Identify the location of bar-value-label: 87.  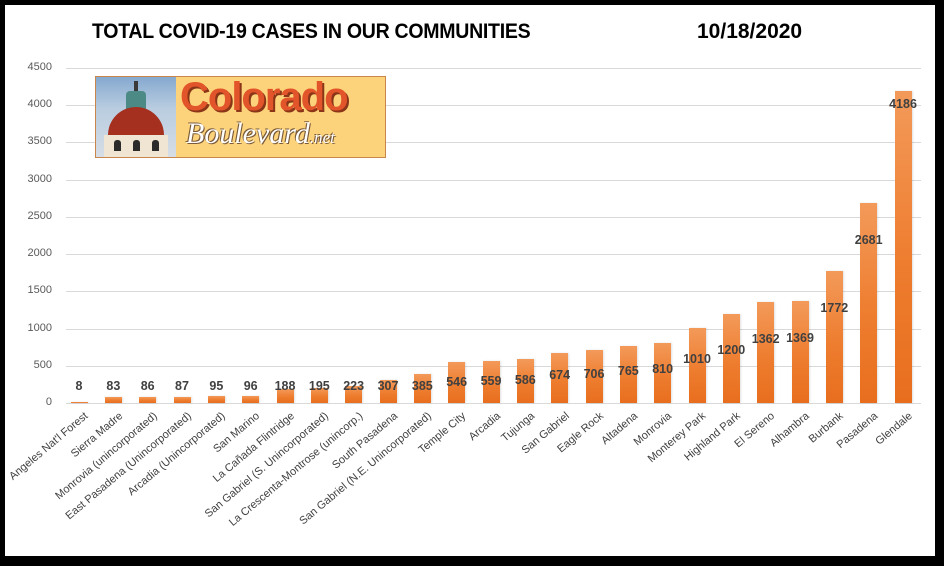
(182, 386).